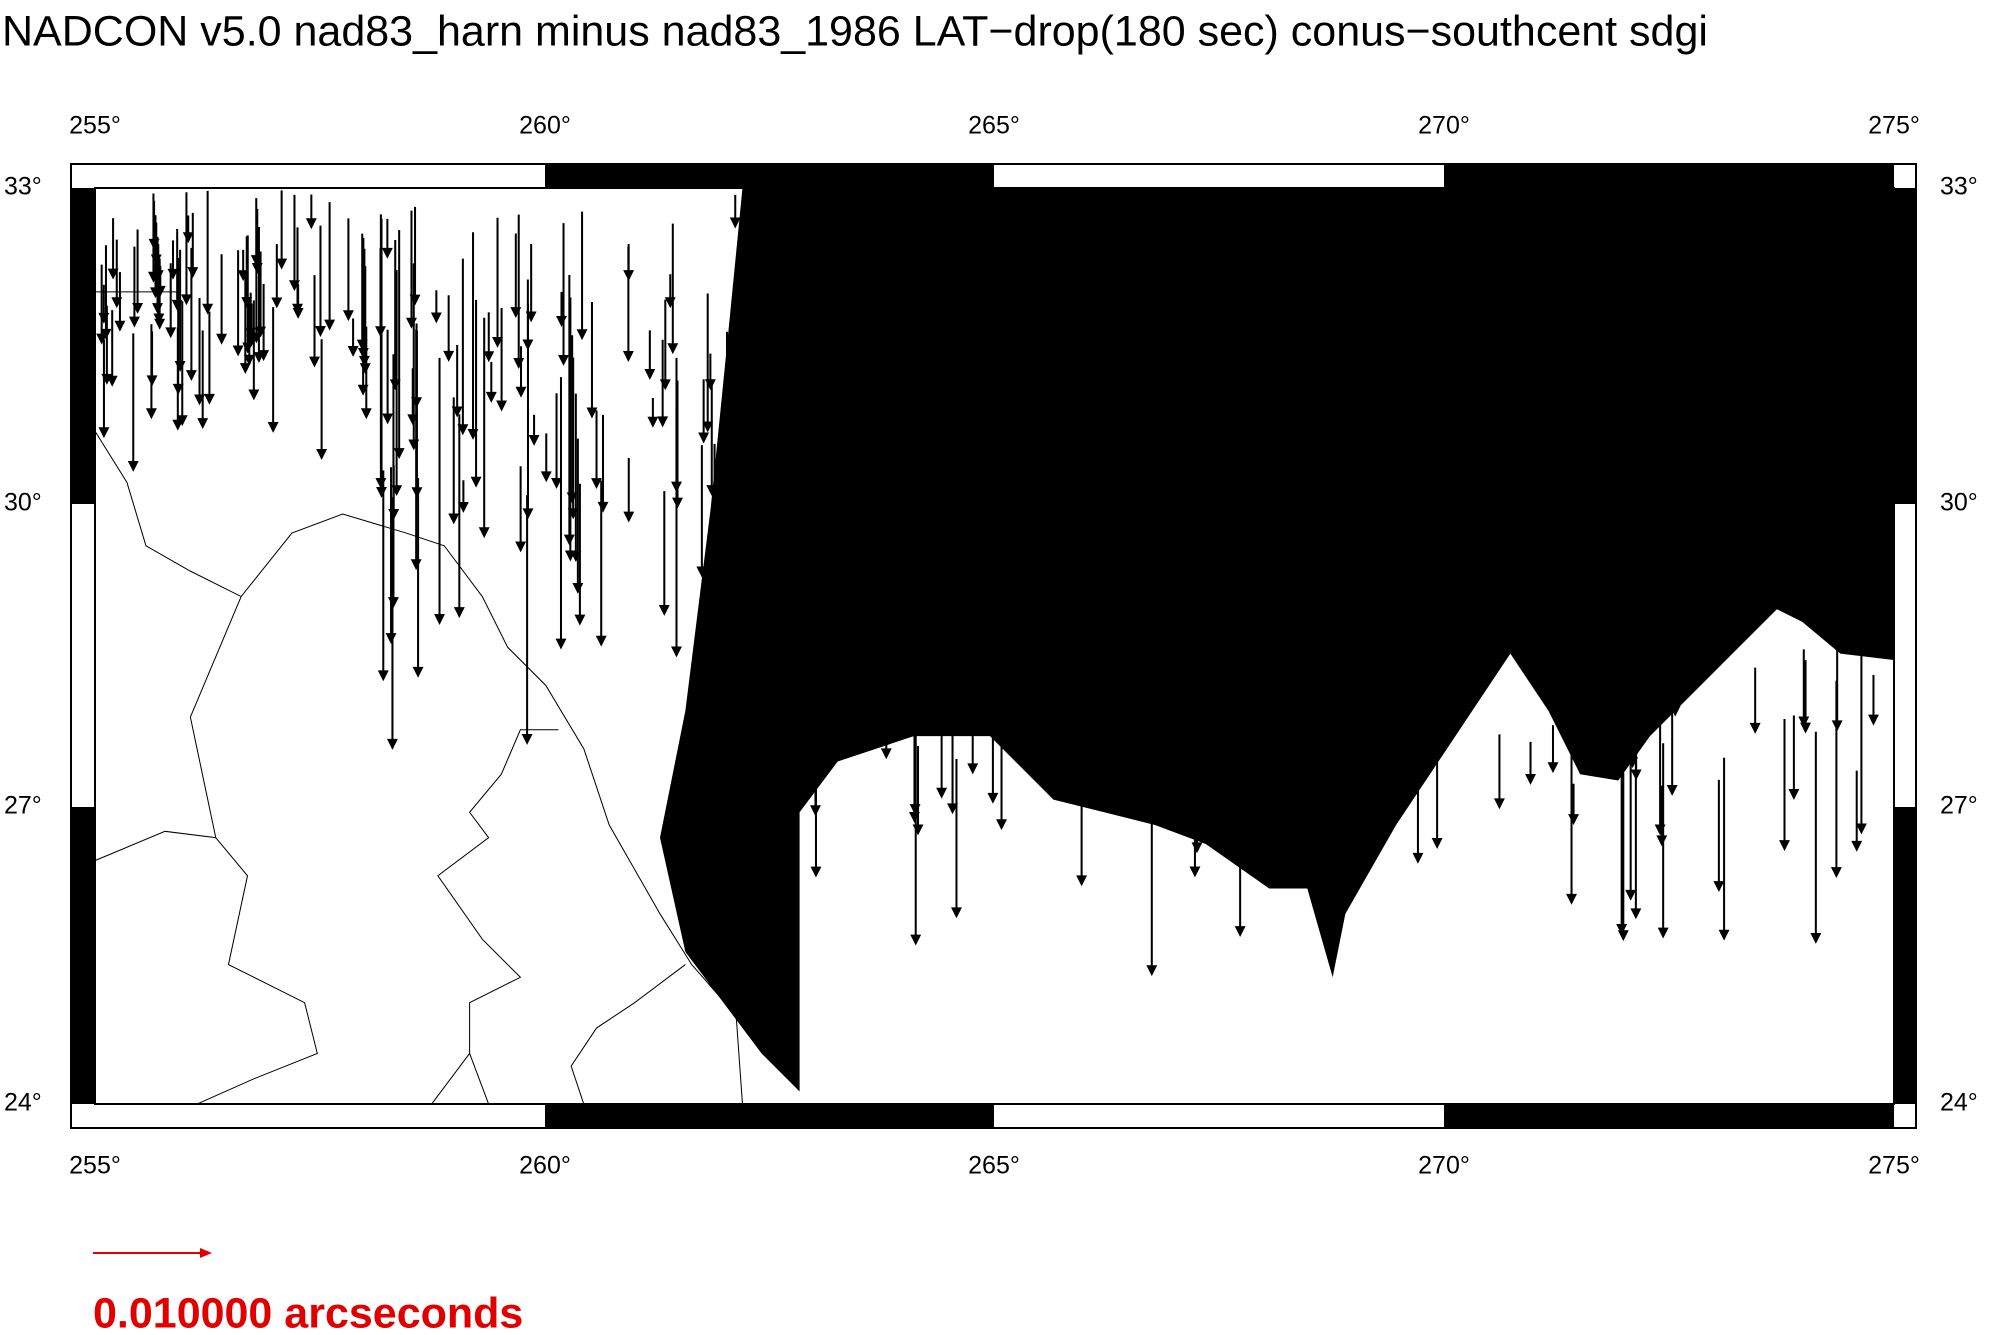 Image resolution: width=1990 pixels, height=1335 pixels. I want to click on y-tick-label: 27°, so click(1959, 806).